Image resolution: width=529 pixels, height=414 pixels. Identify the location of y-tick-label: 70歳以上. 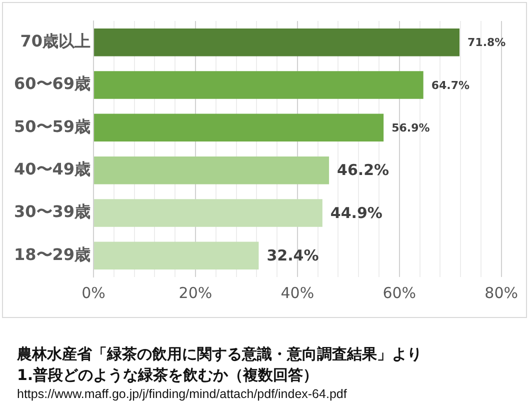
(55, 40).